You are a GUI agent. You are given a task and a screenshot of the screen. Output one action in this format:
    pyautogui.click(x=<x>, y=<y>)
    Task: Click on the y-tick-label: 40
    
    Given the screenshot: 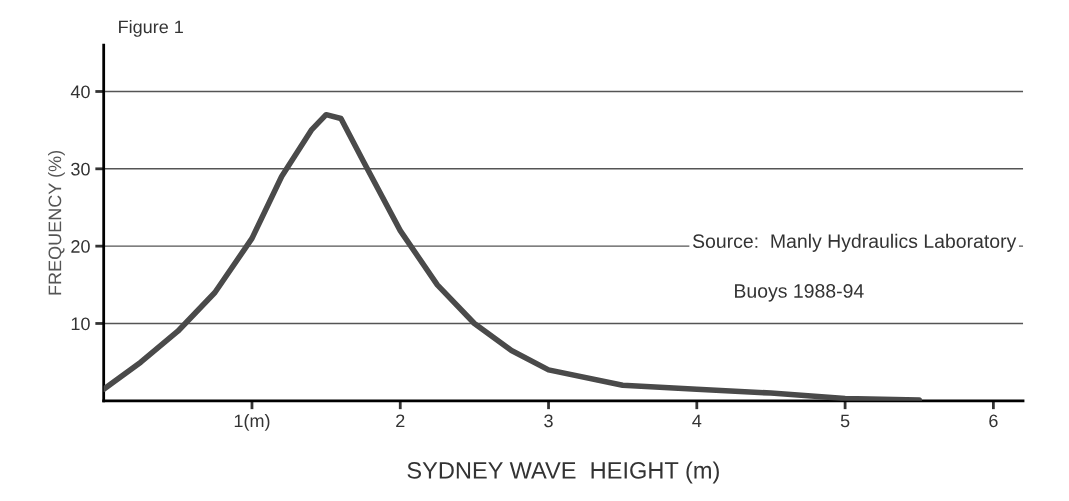 What is the action you would take?
    pyautogui.click(x=80, y=92)
    